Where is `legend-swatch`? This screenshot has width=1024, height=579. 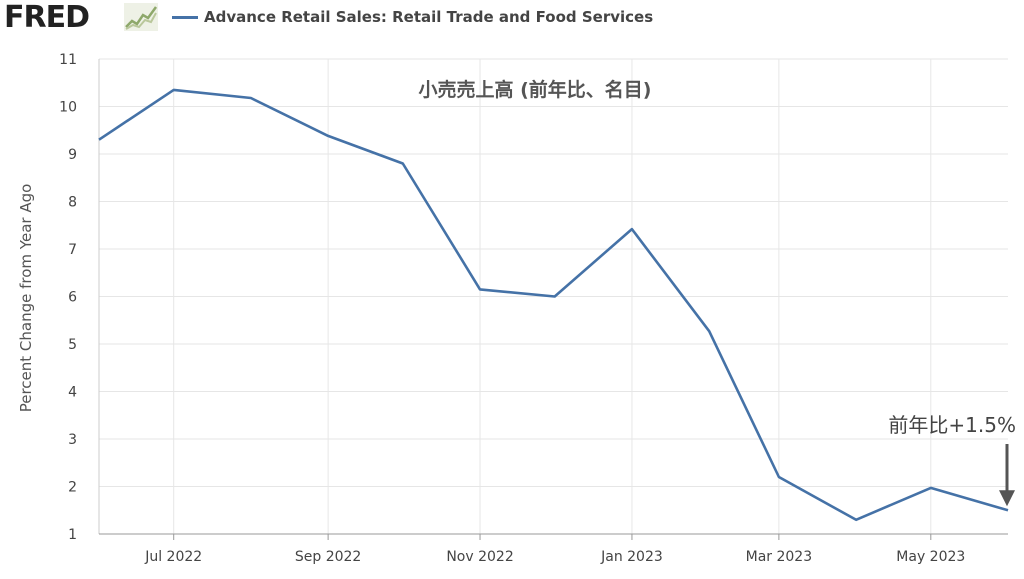
legend-swatch is located at coordinates (185, 17).